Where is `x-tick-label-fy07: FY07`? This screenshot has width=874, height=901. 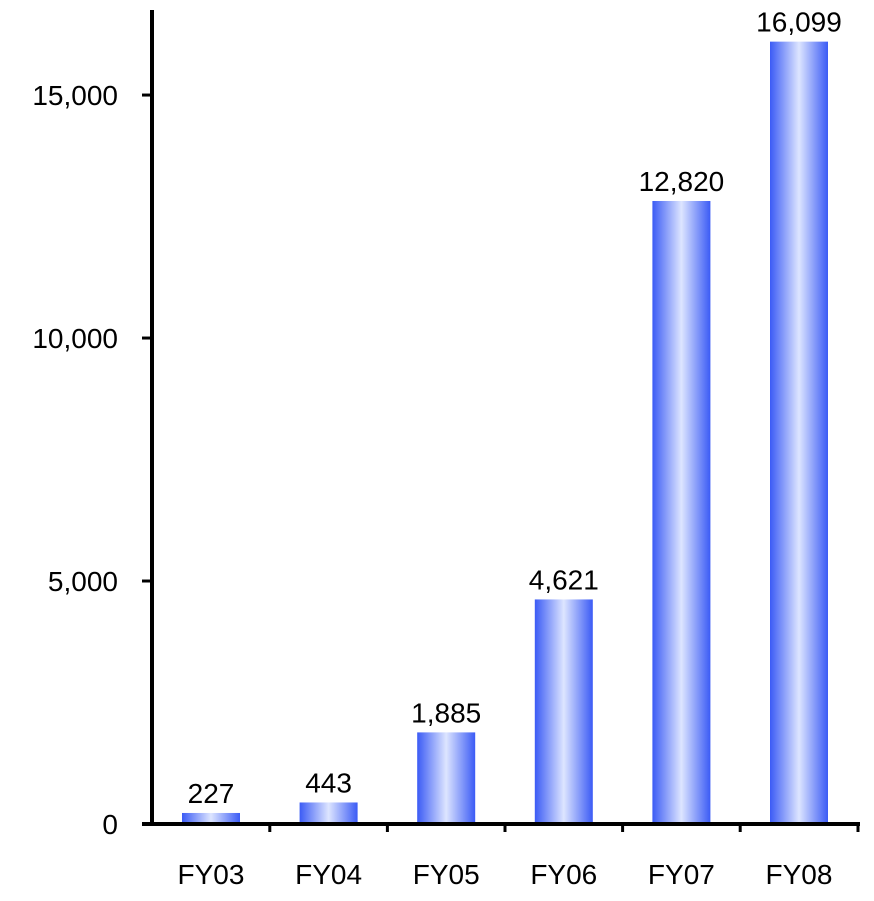 x-tick-label-fy07: FY07 is located at coordinates (681, 874).